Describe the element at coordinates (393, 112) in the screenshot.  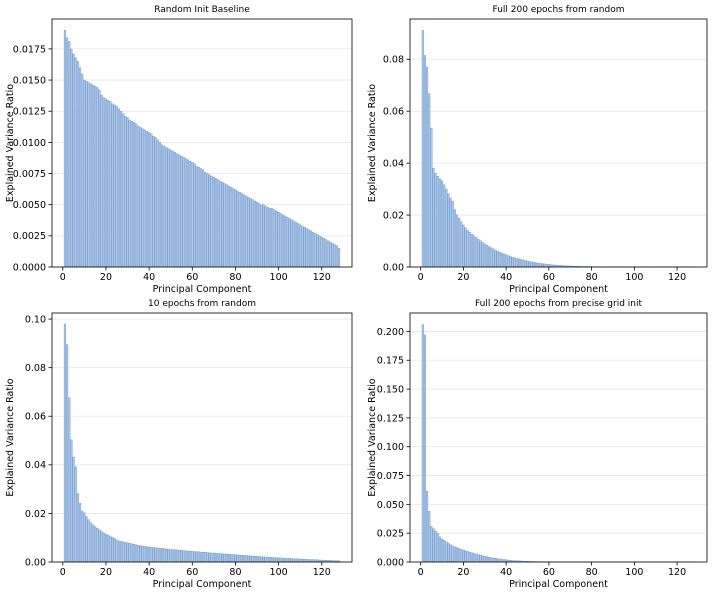
I see `y-tick-label: 0.06` at that location.